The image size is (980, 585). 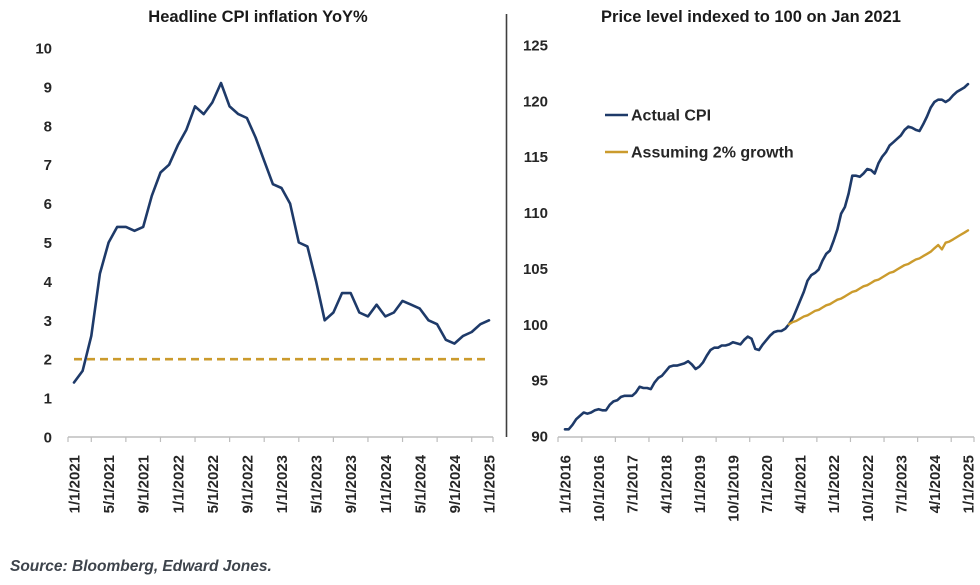 What do you see at coordinates (633, 484) in the screenshot?
I see `x-tick-label: 7/1/2017` at bounding box center [633, 484].